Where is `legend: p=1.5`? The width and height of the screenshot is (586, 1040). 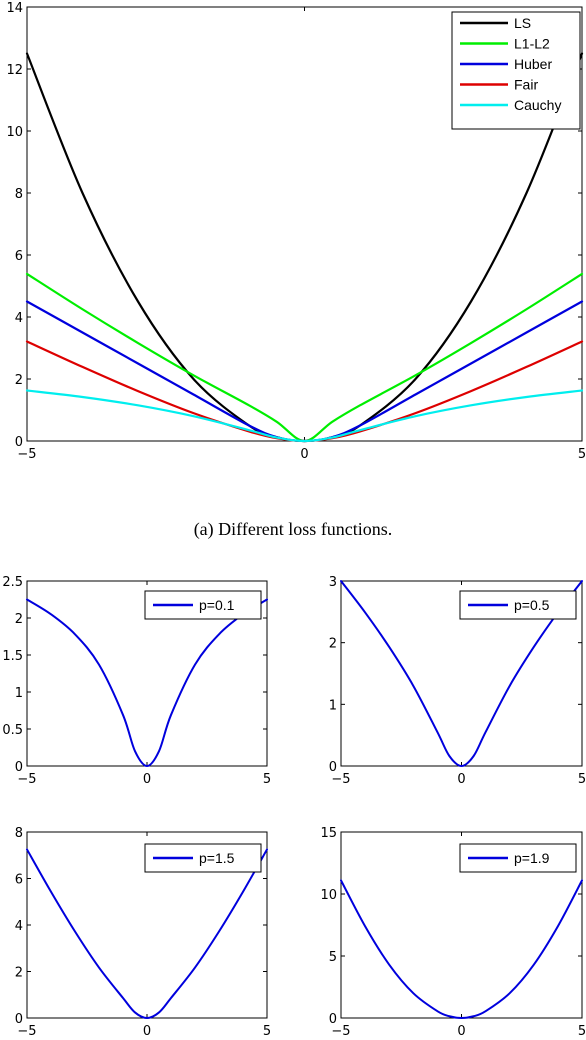 legend: p=1.5 is located at coordinates (203, 858).